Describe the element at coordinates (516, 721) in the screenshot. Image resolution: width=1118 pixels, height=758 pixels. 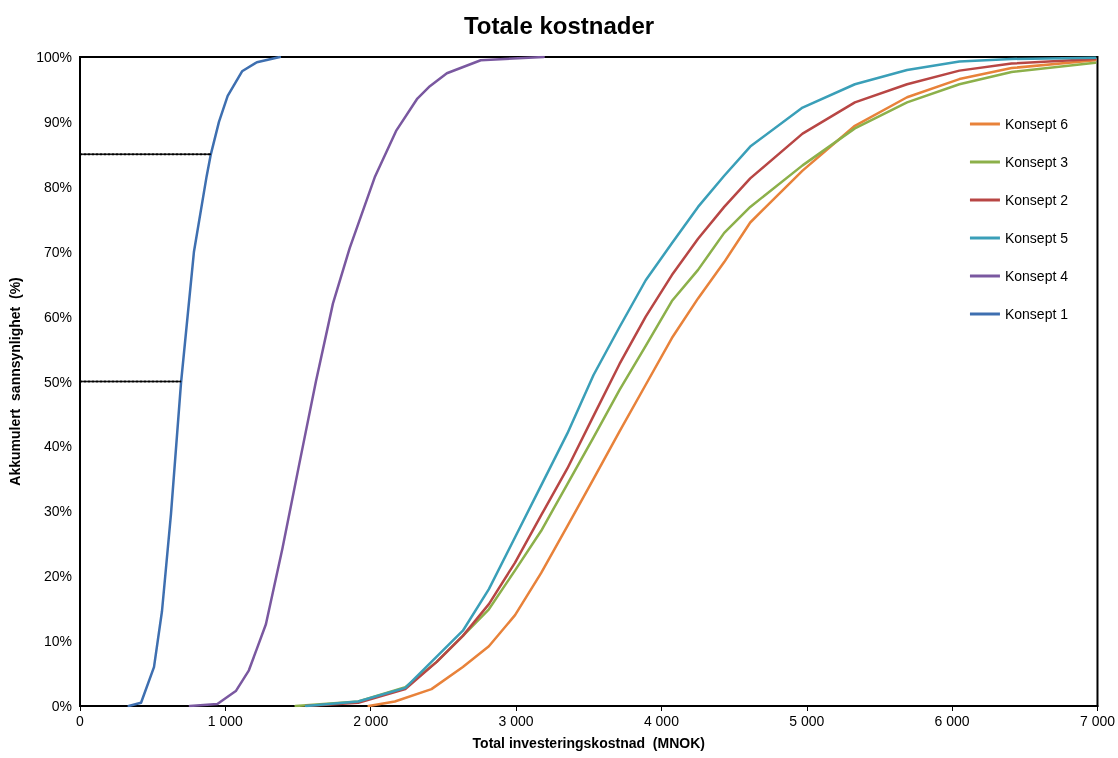
I see `x-tick-label: 3 000` at that location.